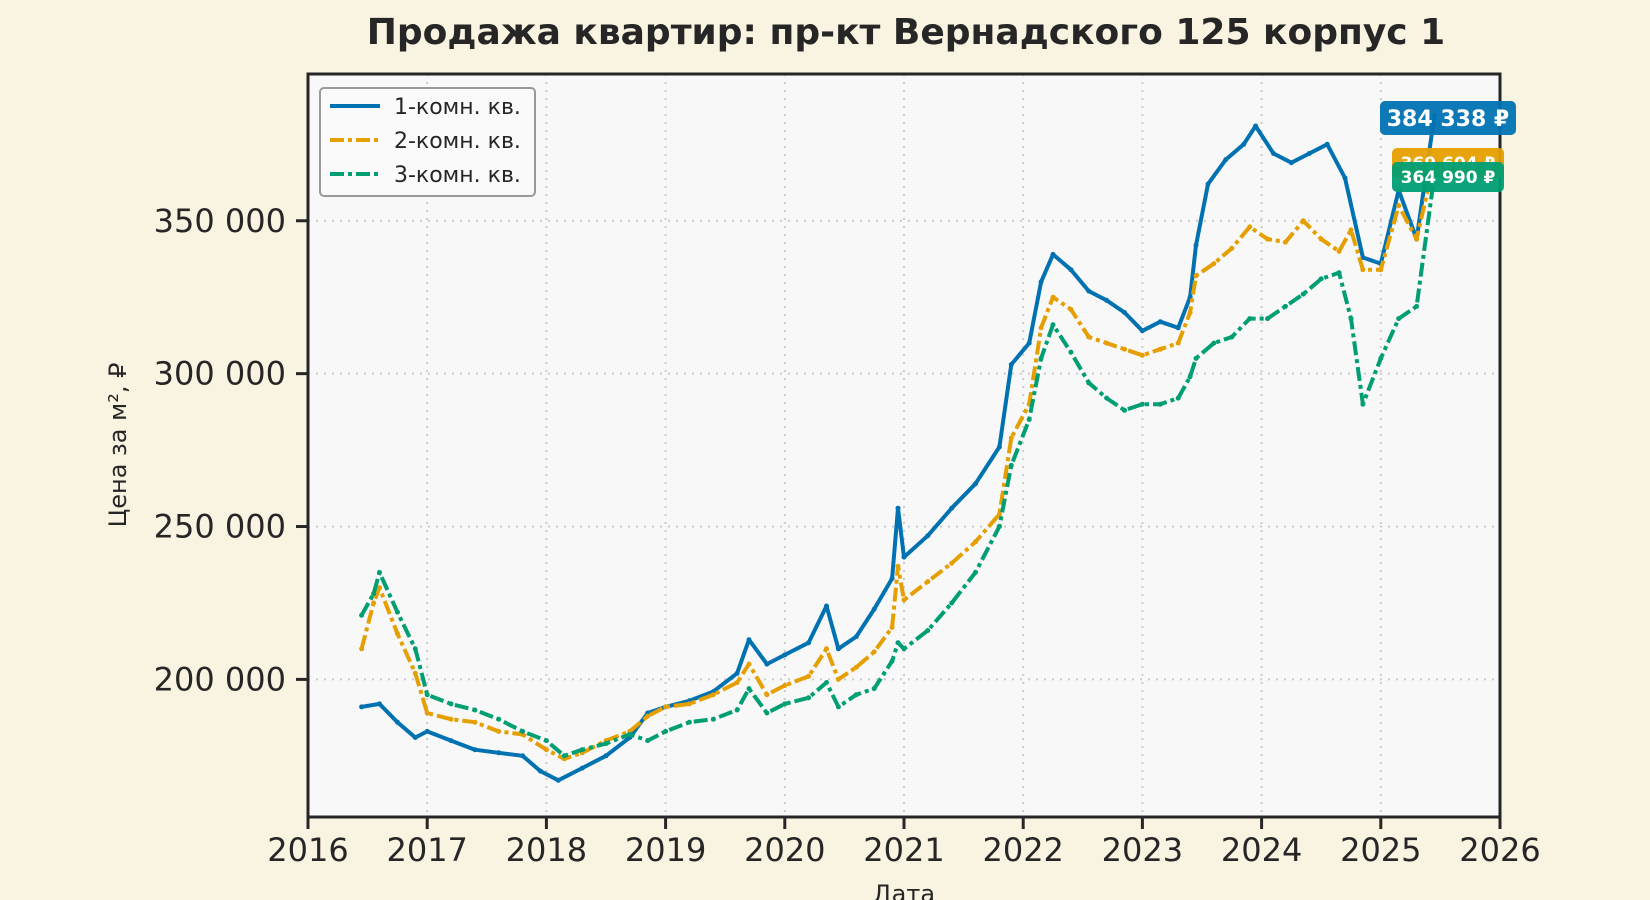  I want to click on x-tick-label: 2019, so click(665, 850).